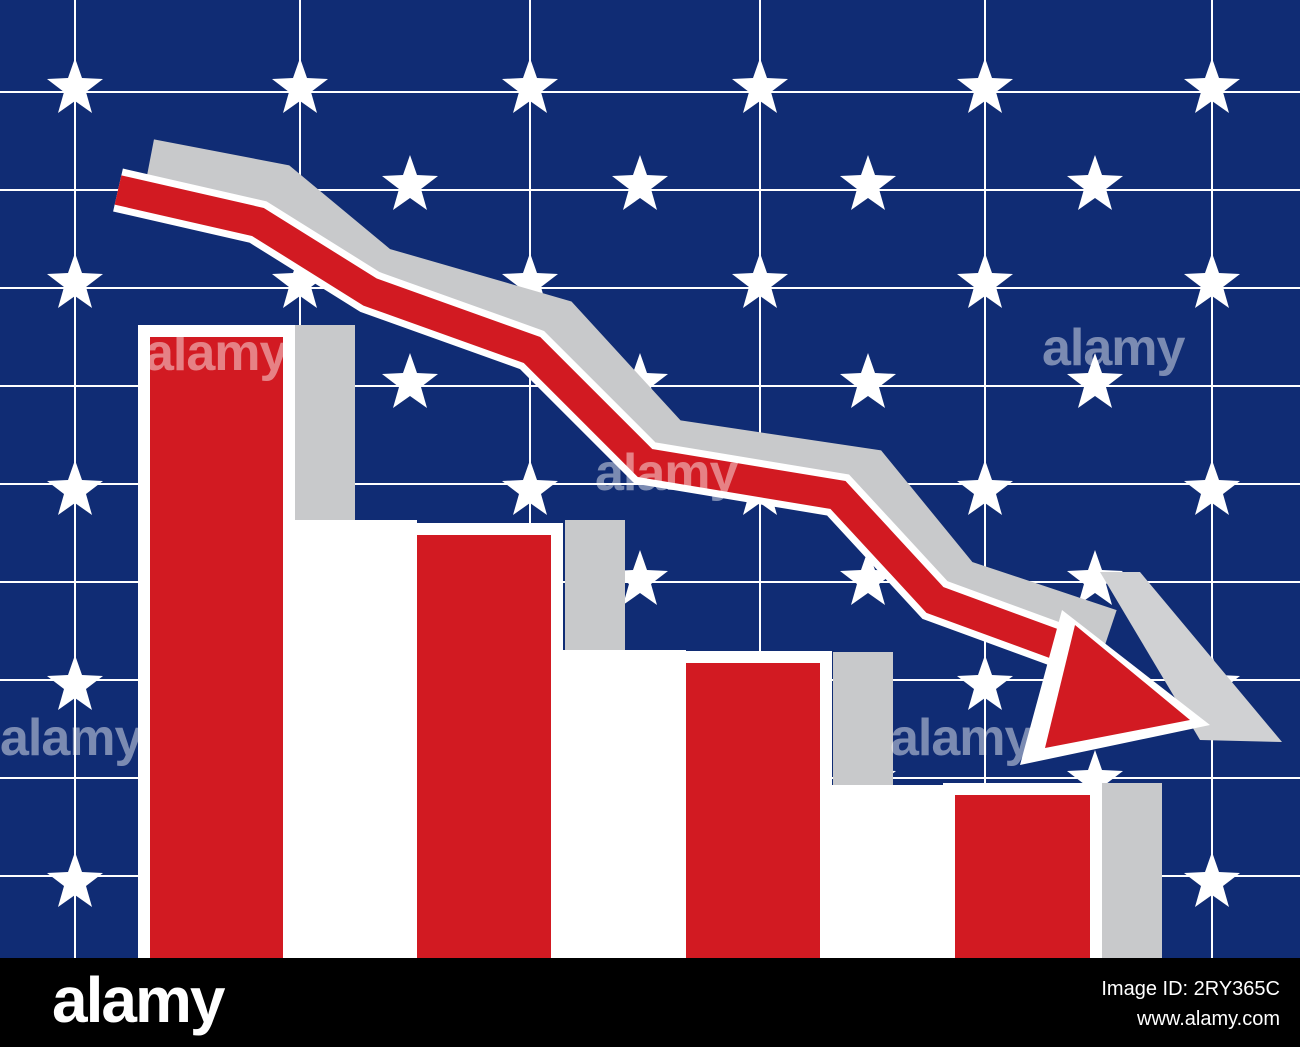 This screenshot has width=1300, height=1047. Describe the element at coordinates (650, 1002) in the screenshot. I see `footer` at that location.